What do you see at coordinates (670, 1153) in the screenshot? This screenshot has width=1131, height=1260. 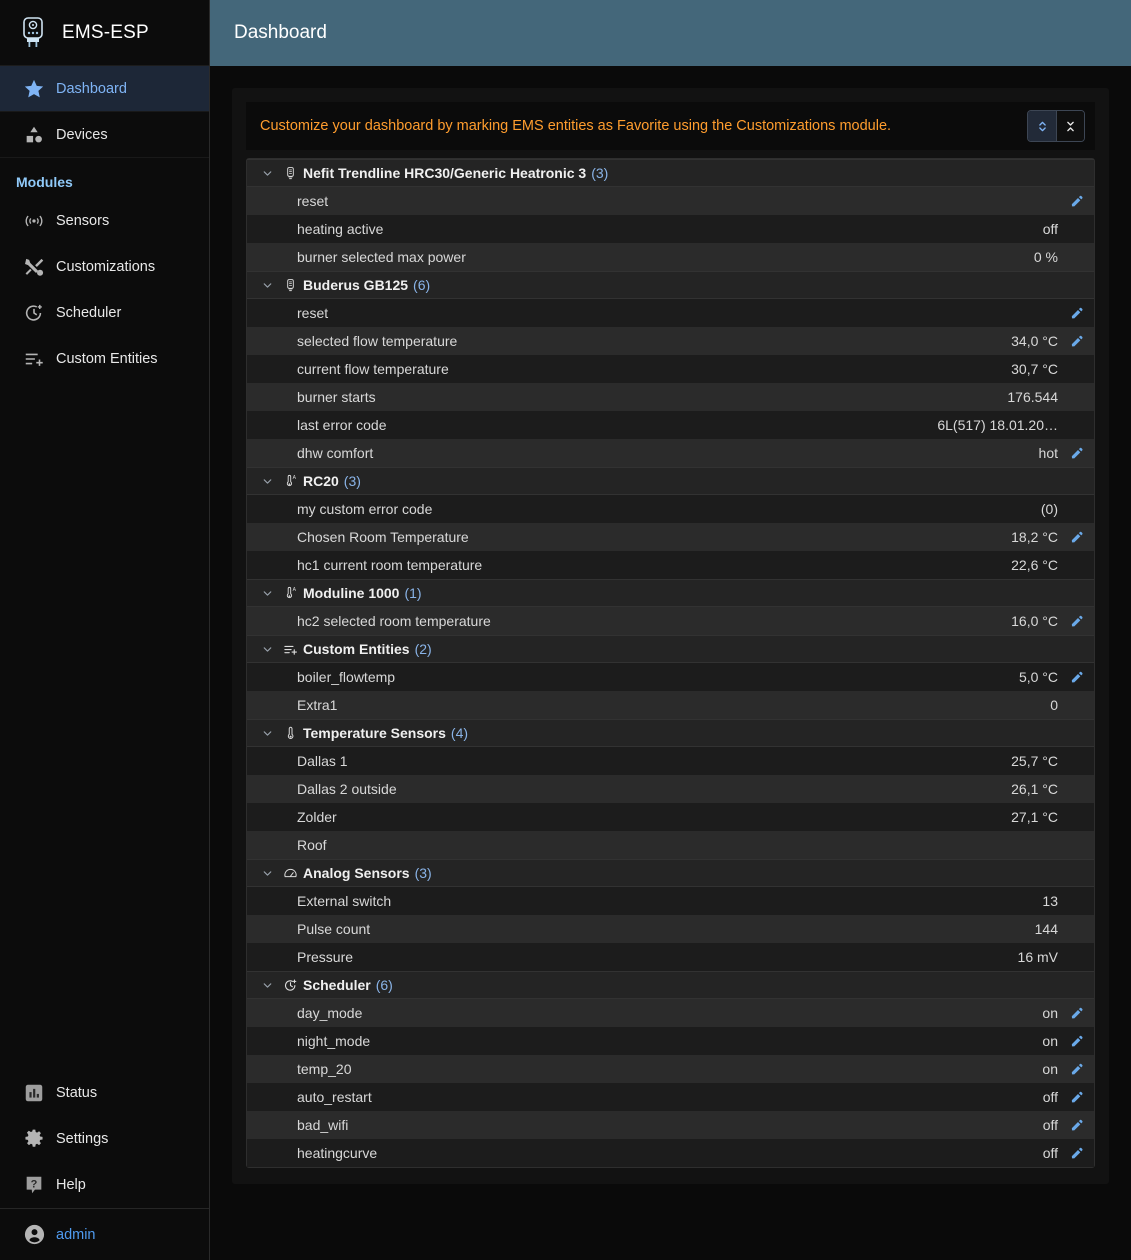 I see `entity-row: heatingcurve off` at bounding box center [670, 1153].